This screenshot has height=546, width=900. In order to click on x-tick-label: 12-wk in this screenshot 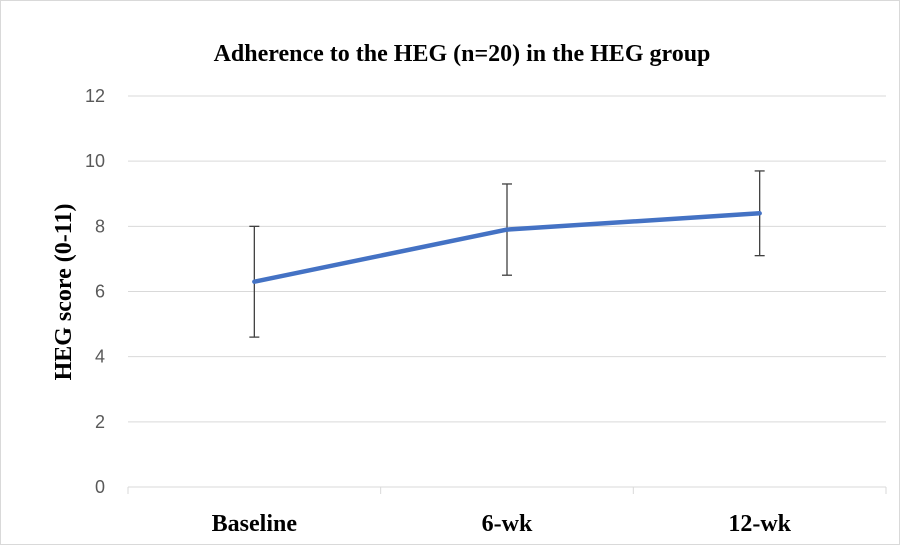, I will do `click(759, 524)`.